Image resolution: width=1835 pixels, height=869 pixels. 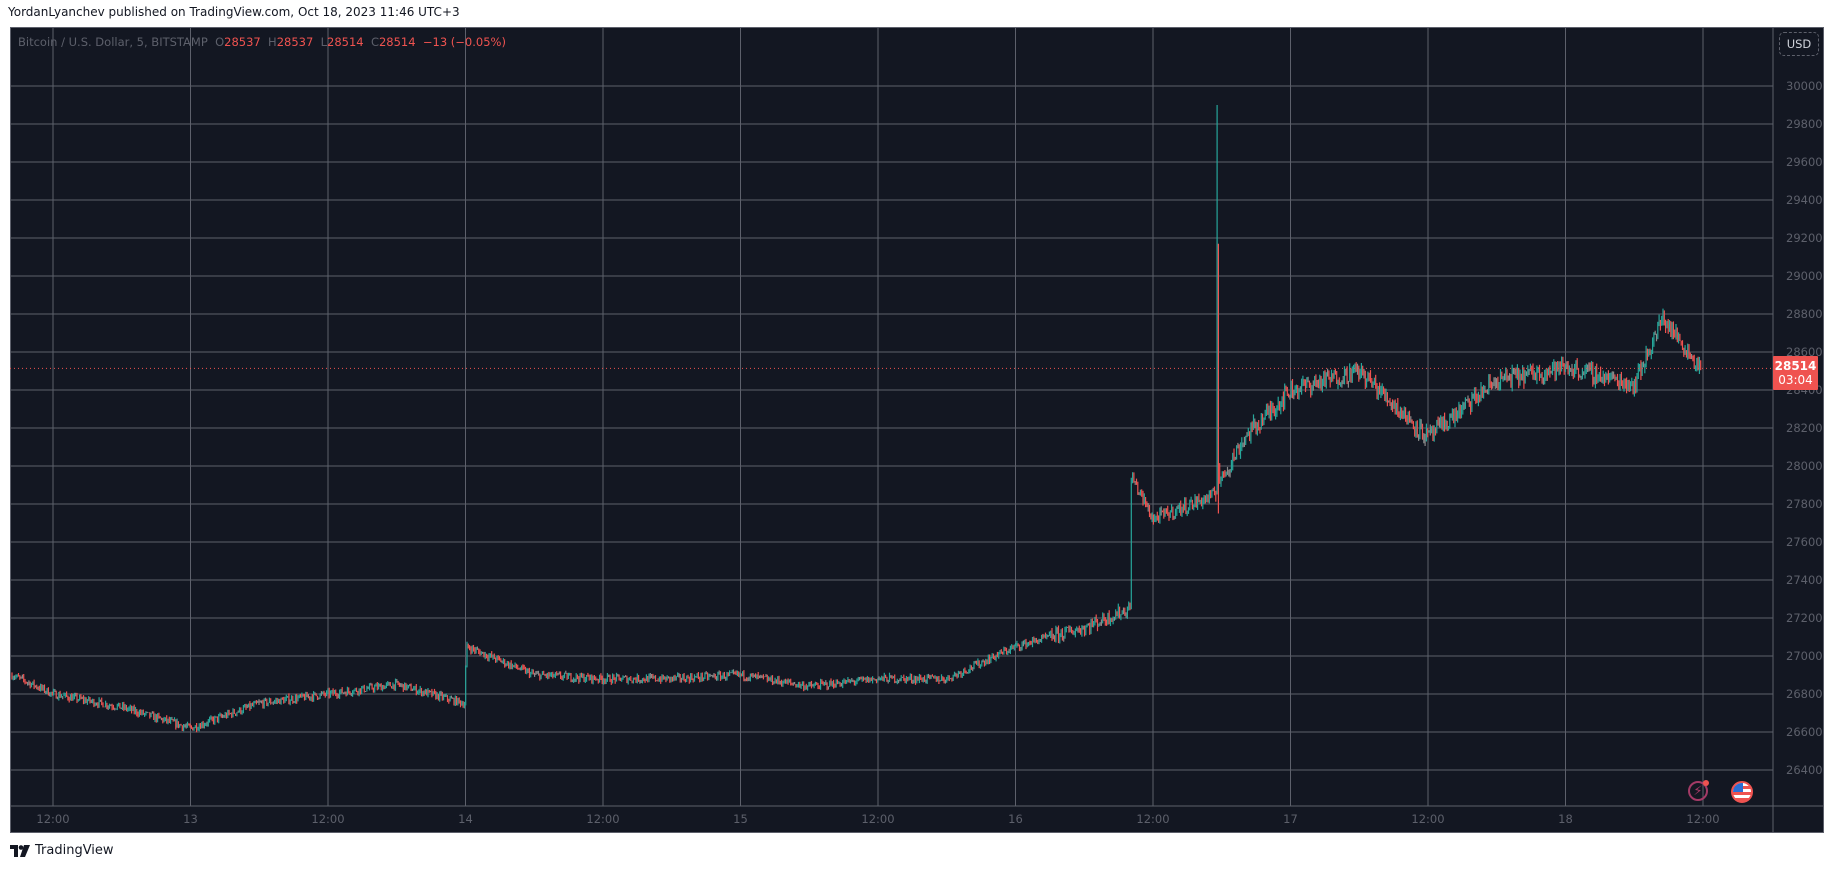 What do you see at coordinates (1804, 428) in the screenshot?
I see `price-tick-label: 28200` at bounding box center [1804, 428].